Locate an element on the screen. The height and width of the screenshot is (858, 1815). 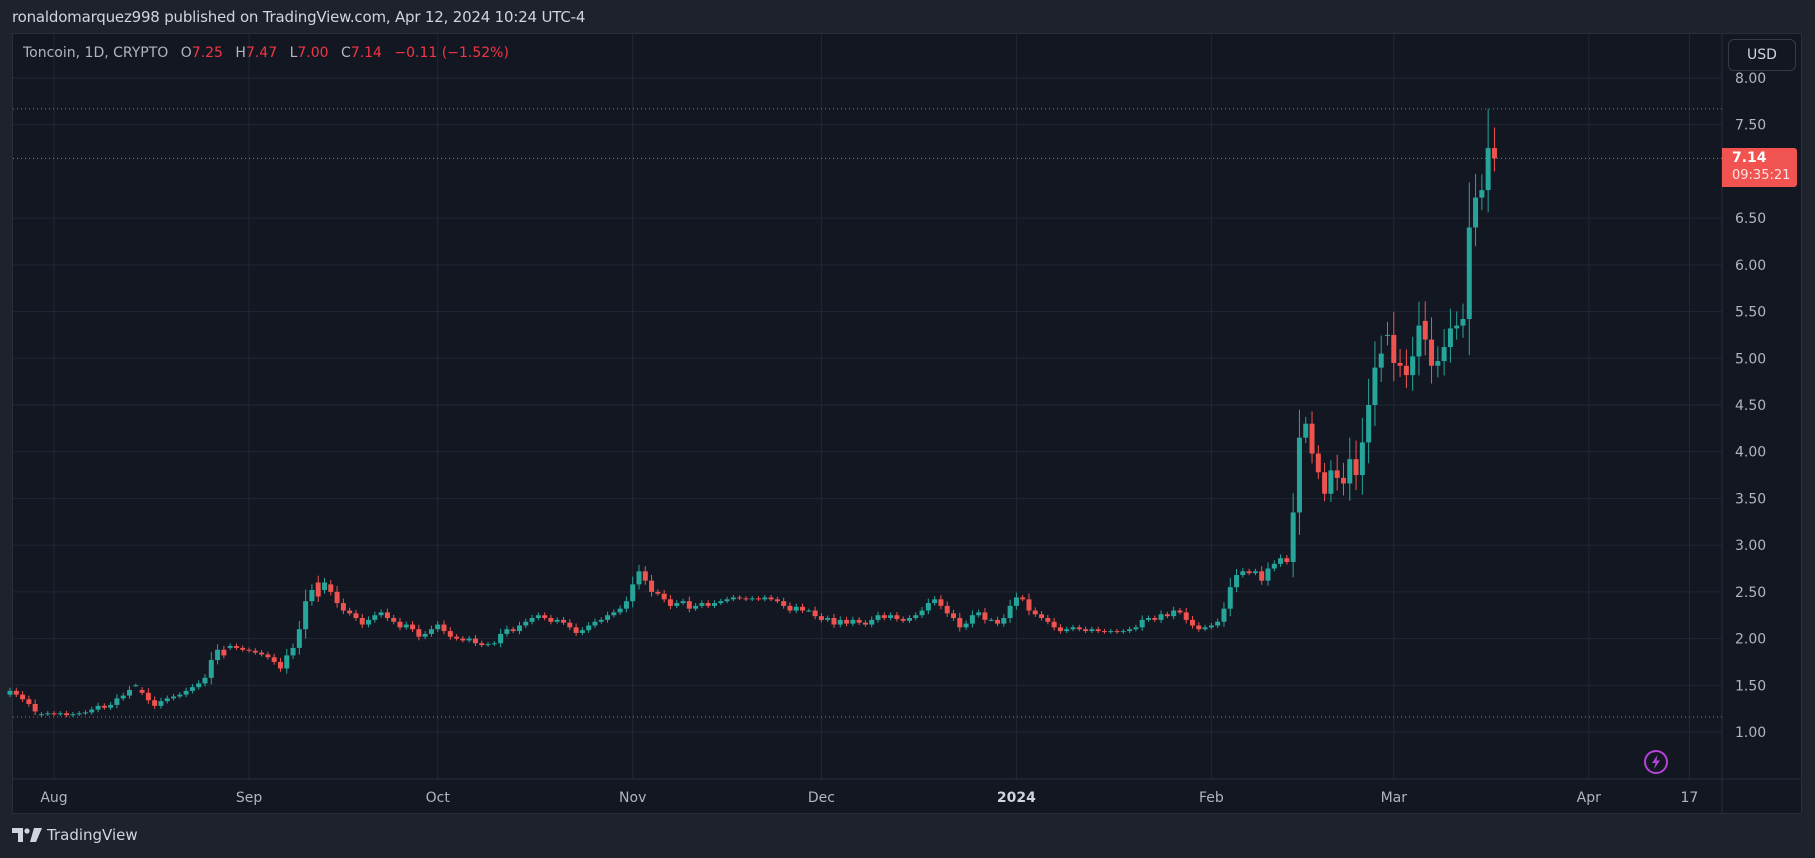
tradingview-logo-icon is located at coordinates (27, 835).